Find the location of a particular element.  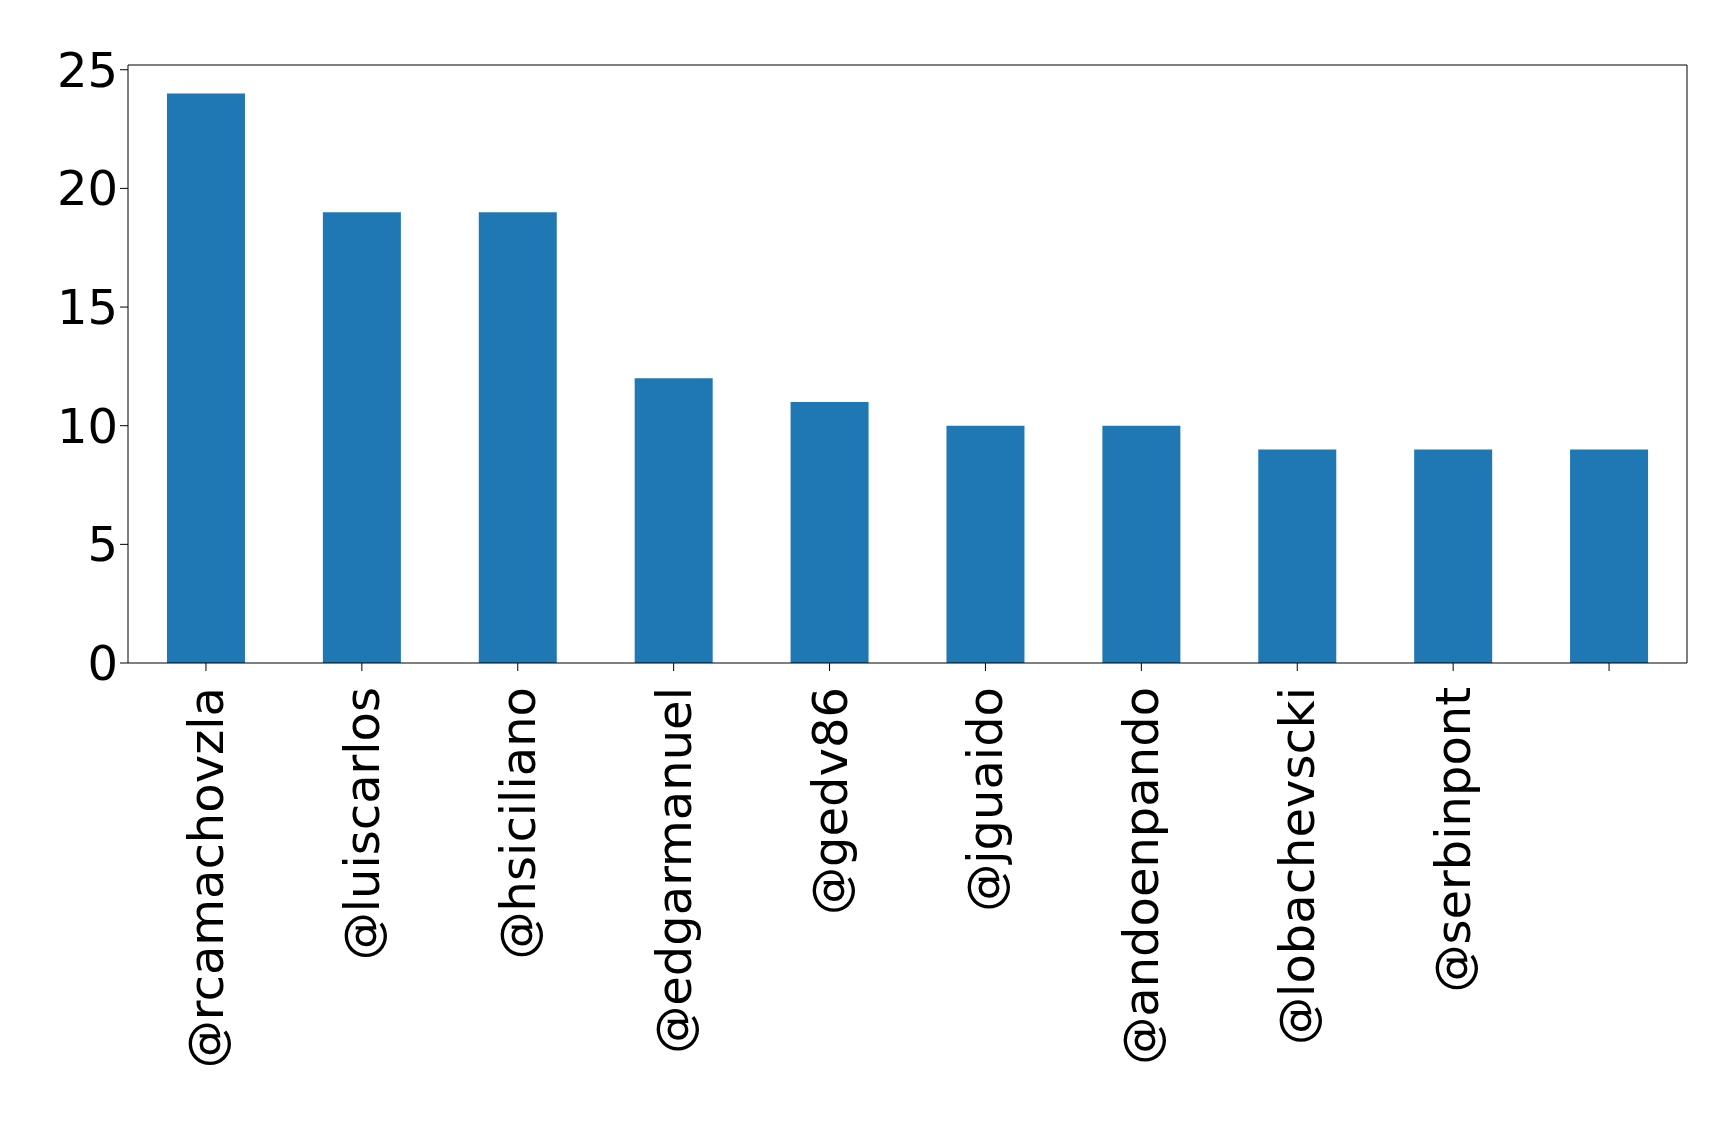

x-tick-label: @luiscarlos is located at coordinates (361, 824).